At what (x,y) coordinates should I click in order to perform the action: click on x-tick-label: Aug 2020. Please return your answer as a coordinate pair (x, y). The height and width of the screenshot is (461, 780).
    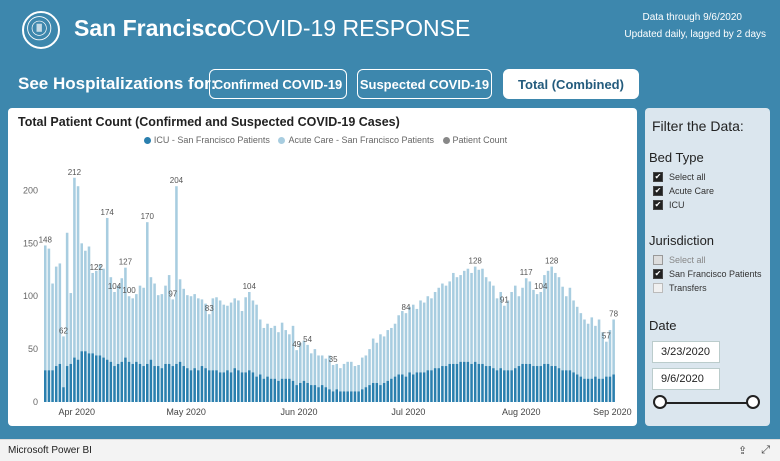
    Looking at the image, I should click on (521, 412).